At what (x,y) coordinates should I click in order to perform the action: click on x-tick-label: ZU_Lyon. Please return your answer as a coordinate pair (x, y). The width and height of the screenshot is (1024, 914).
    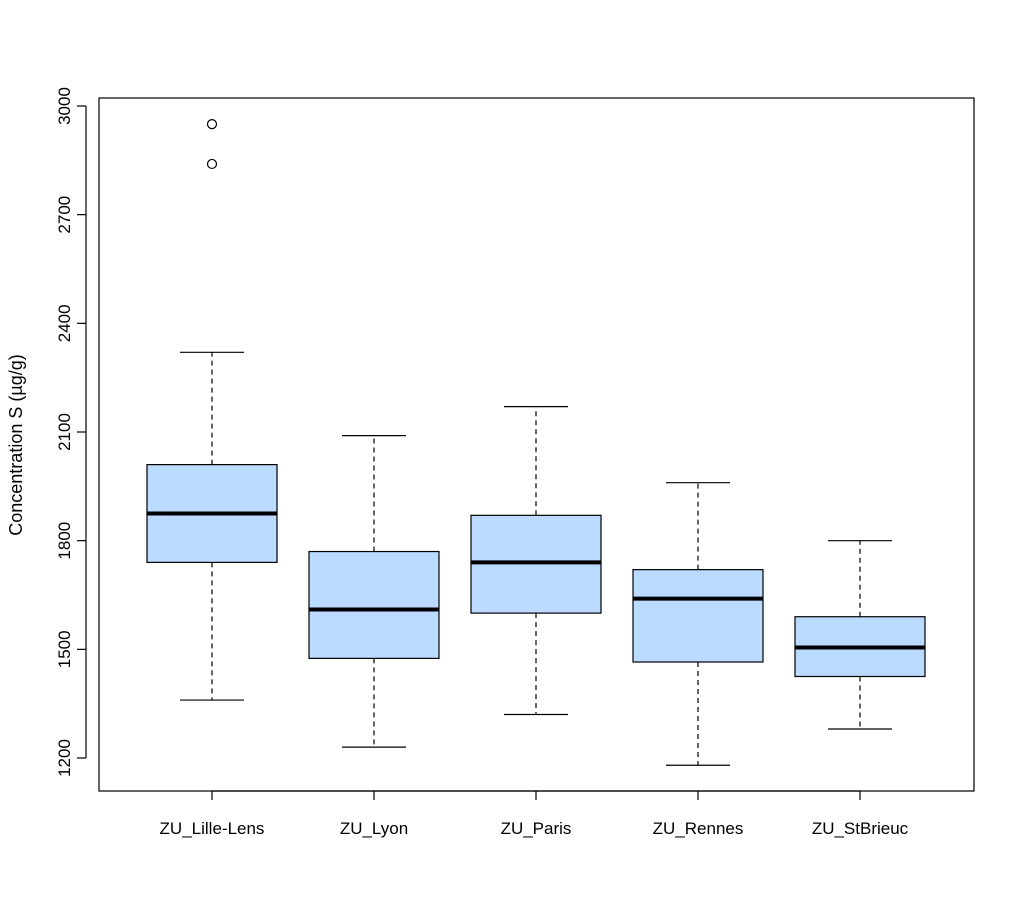
    Looking at the image, I should click on (374, 828).